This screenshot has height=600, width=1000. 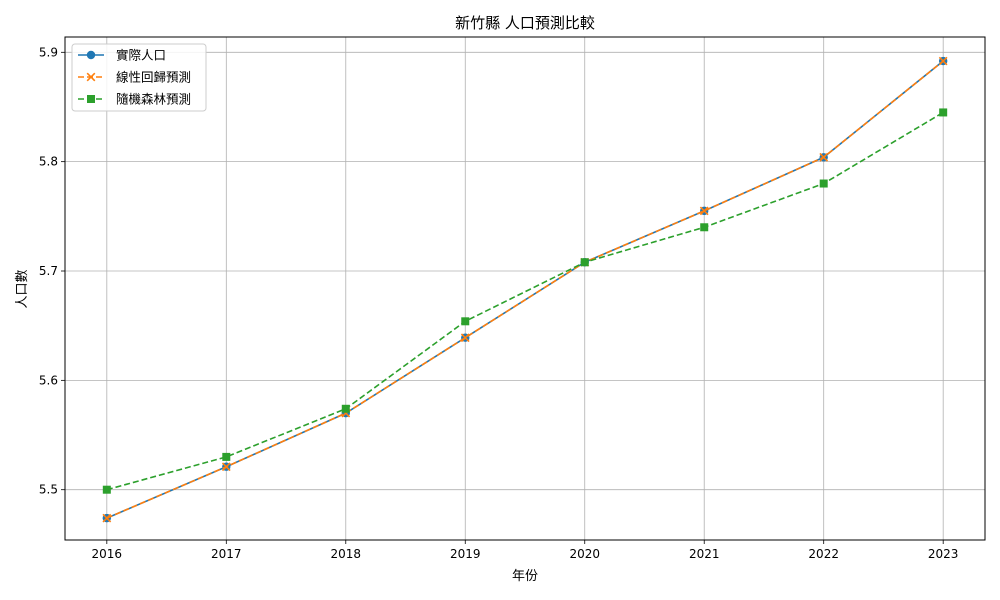 What do you see at coordinates (48, 490) in the screenshot?
I see `y-tick-label: 5.5` at bounding box center [48, 490].